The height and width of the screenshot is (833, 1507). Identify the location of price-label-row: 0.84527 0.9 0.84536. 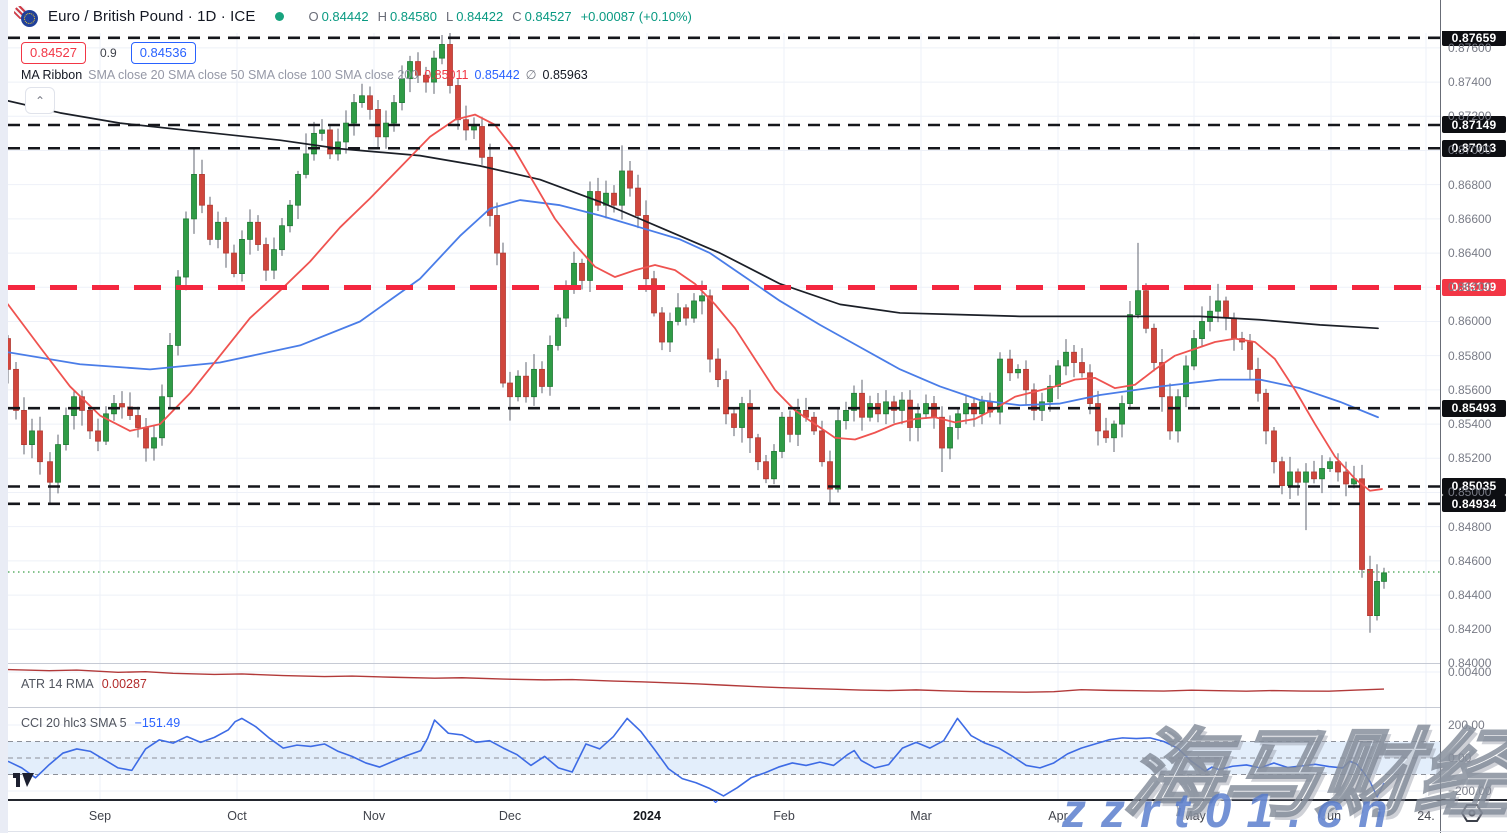
(108, 53).